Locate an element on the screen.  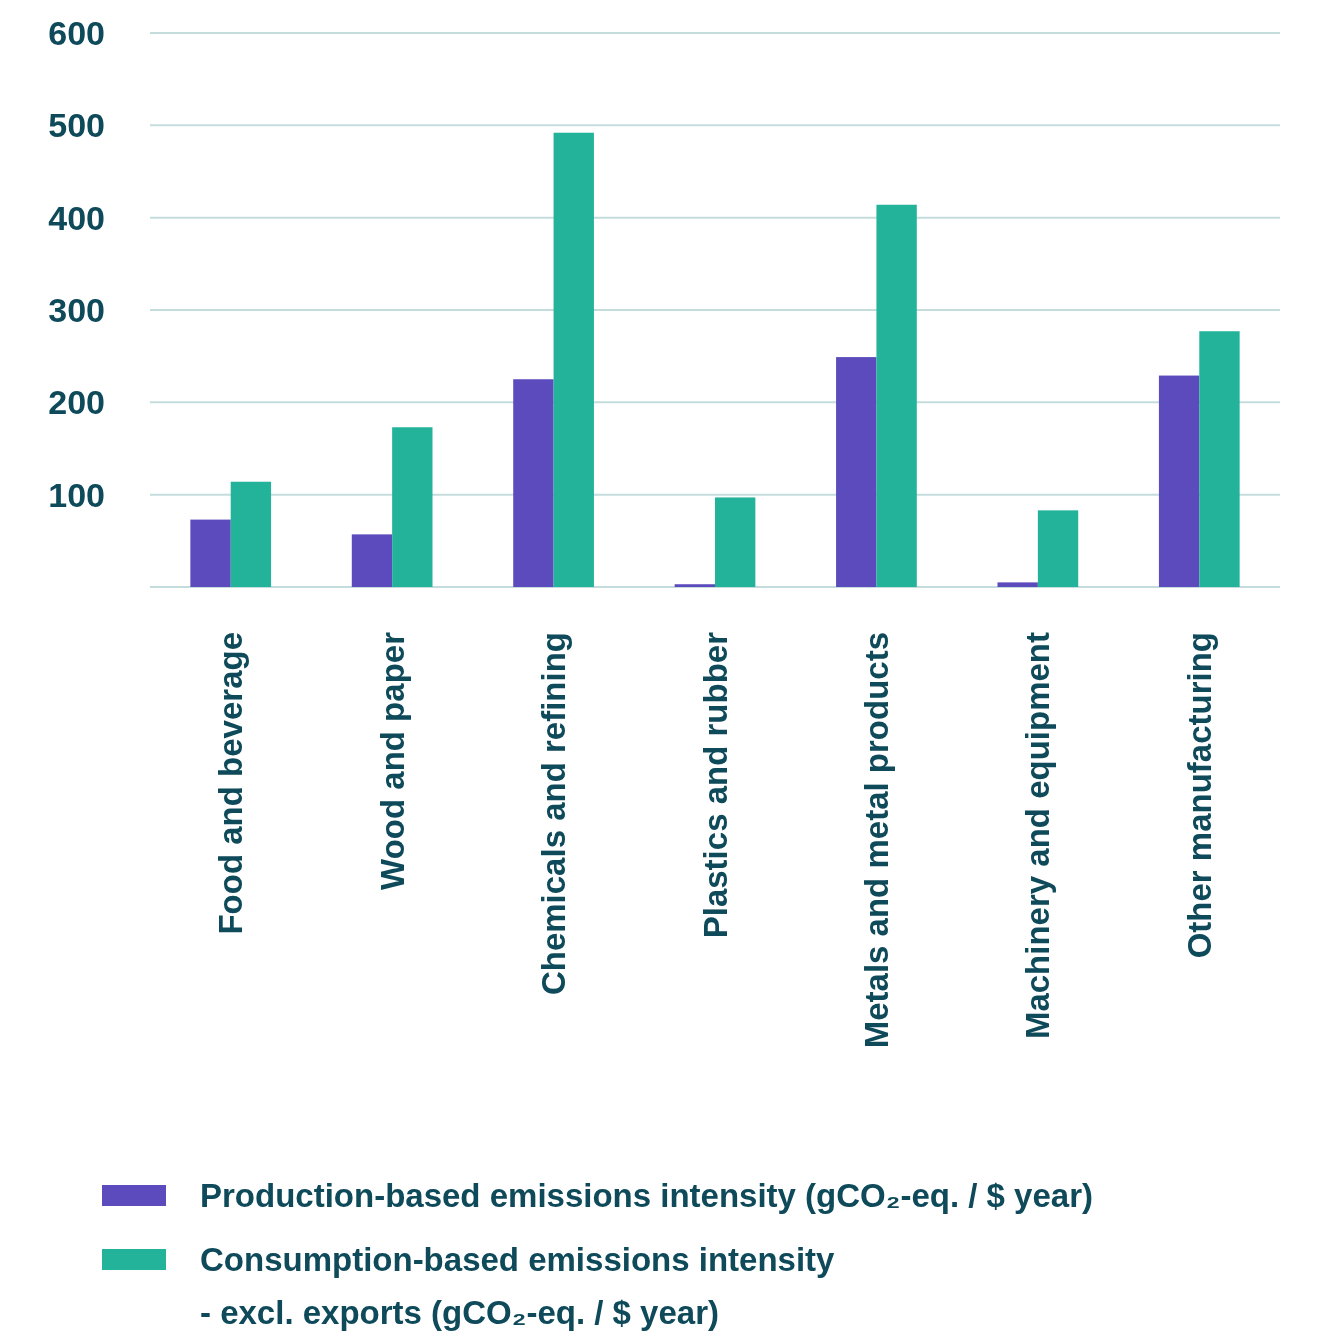
x-tick-label: Plastics and rubber is located at coordinates (715, 785).